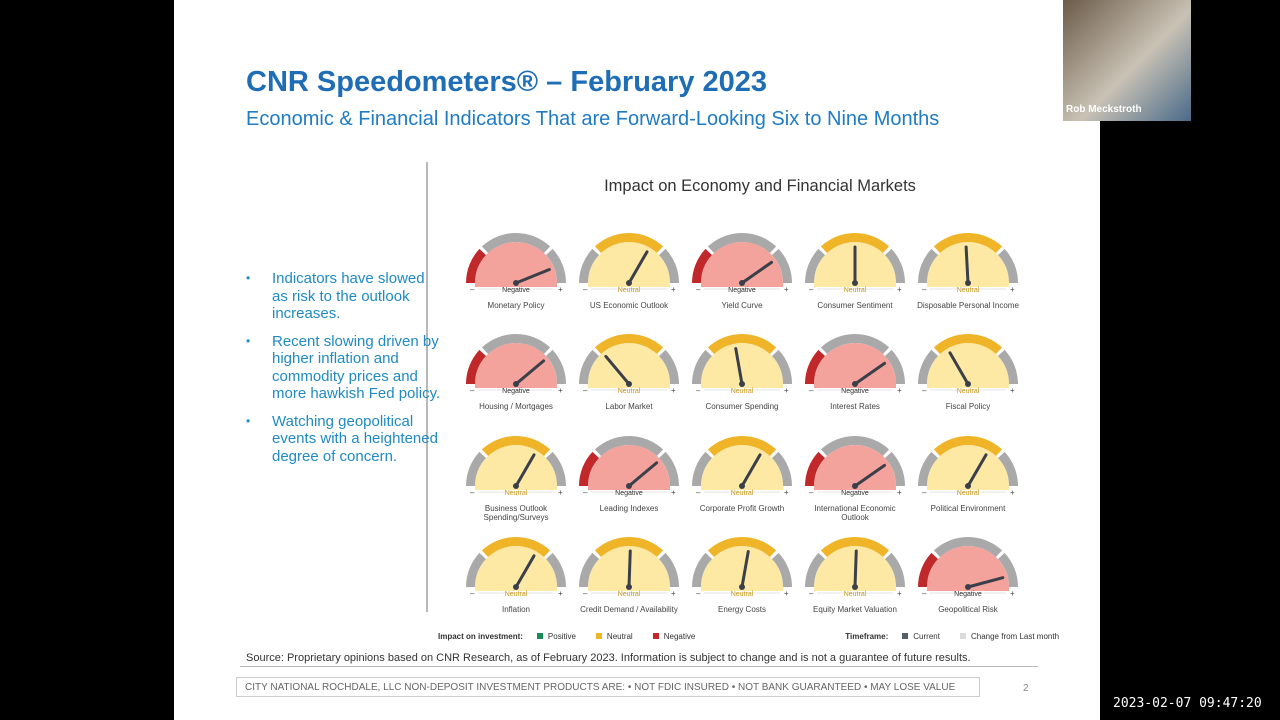 The height and width of the screenshot is (720, 1280). I want to click on gauge-label: Political Environment, so click(968, 508).